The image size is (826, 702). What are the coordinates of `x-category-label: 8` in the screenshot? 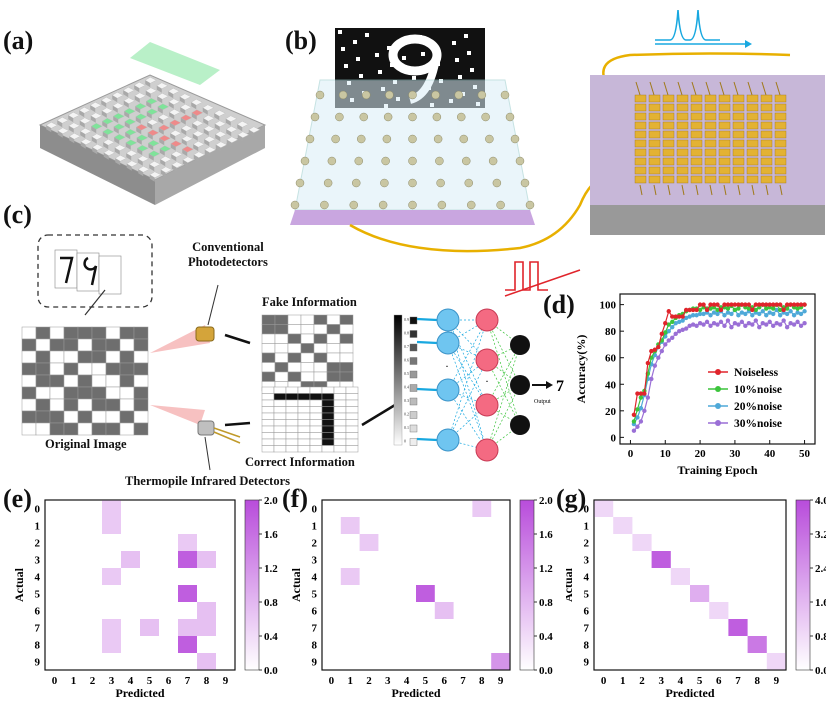 It's located at (207, 681).